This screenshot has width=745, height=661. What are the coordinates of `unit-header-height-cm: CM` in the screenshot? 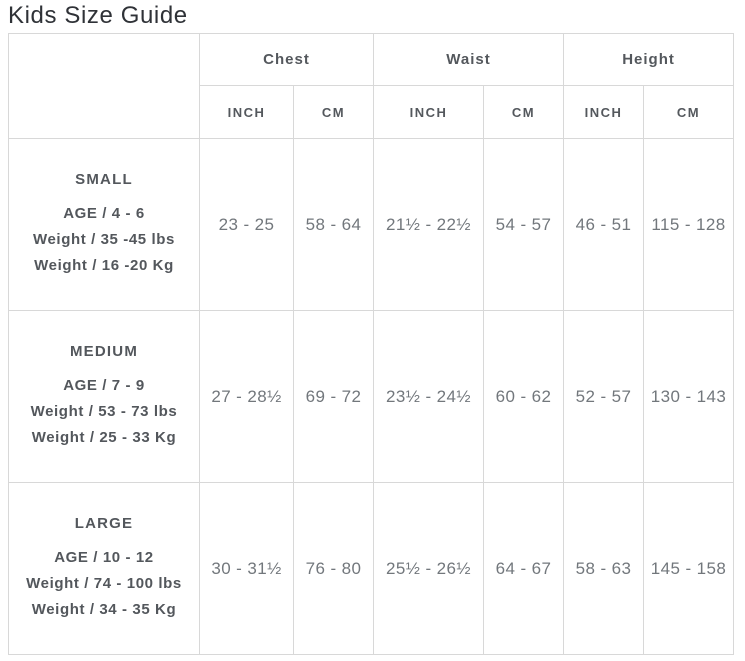 It's located at (689, 112).